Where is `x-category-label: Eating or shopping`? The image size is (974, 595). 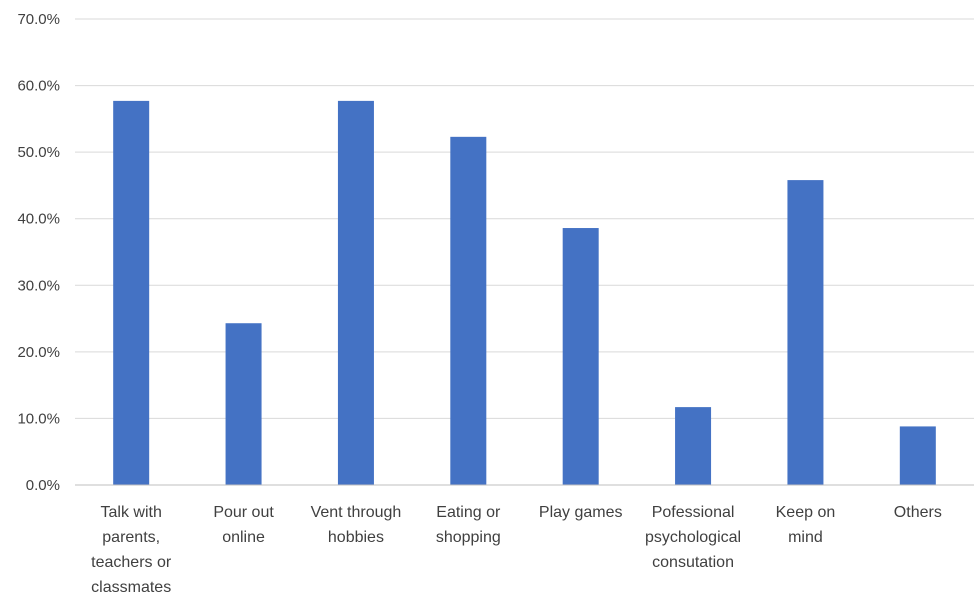 x-category-label: Eating or shopping is located at coordinates (468, 525).